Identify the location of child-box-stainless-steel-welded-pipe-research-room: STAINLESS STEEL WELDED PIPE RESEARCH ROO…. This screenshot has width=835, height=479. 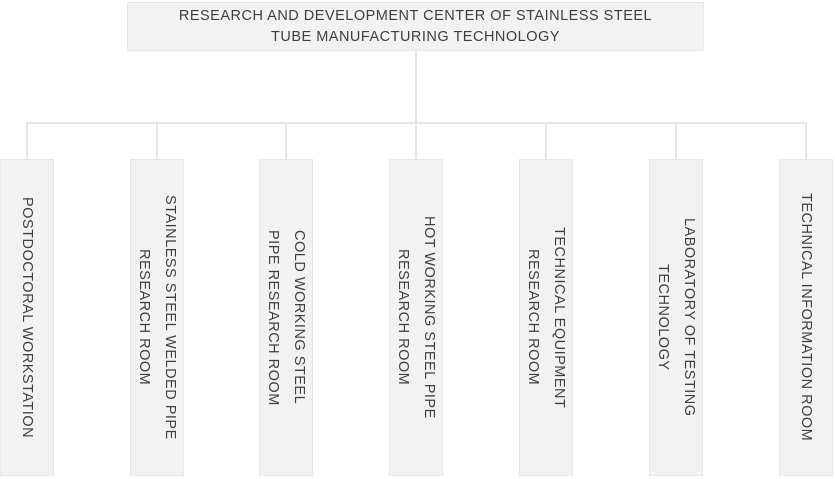
(157, 317).